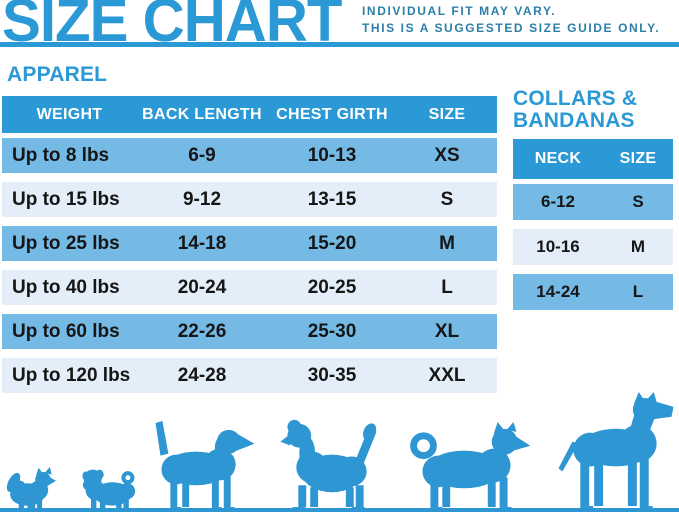  Describe the element at coordinates (332, 114) in the screenshot. I see `column-header-chest-girth: CHEST GIRTH` at that location.